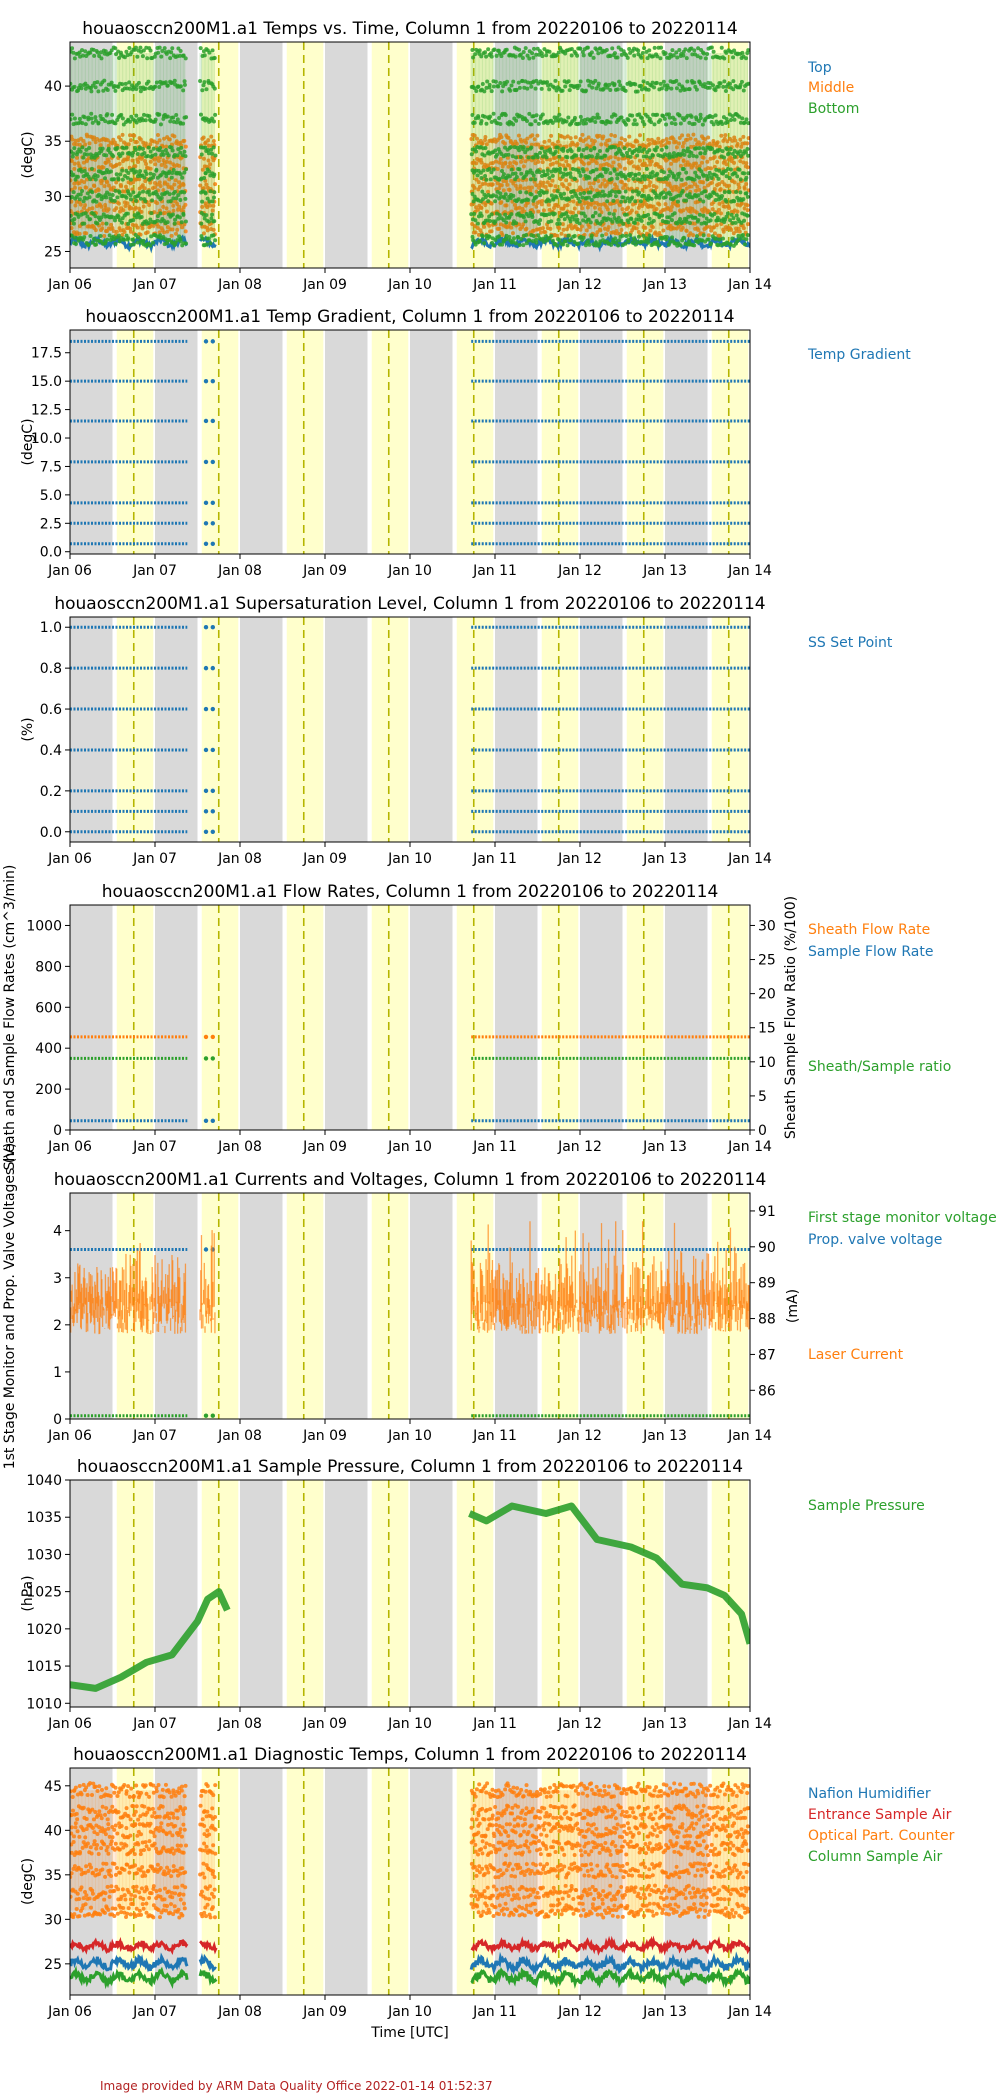 The image size is (1000, 2100). I want to click on y-tick-label: 2.5, so click(51, 524).